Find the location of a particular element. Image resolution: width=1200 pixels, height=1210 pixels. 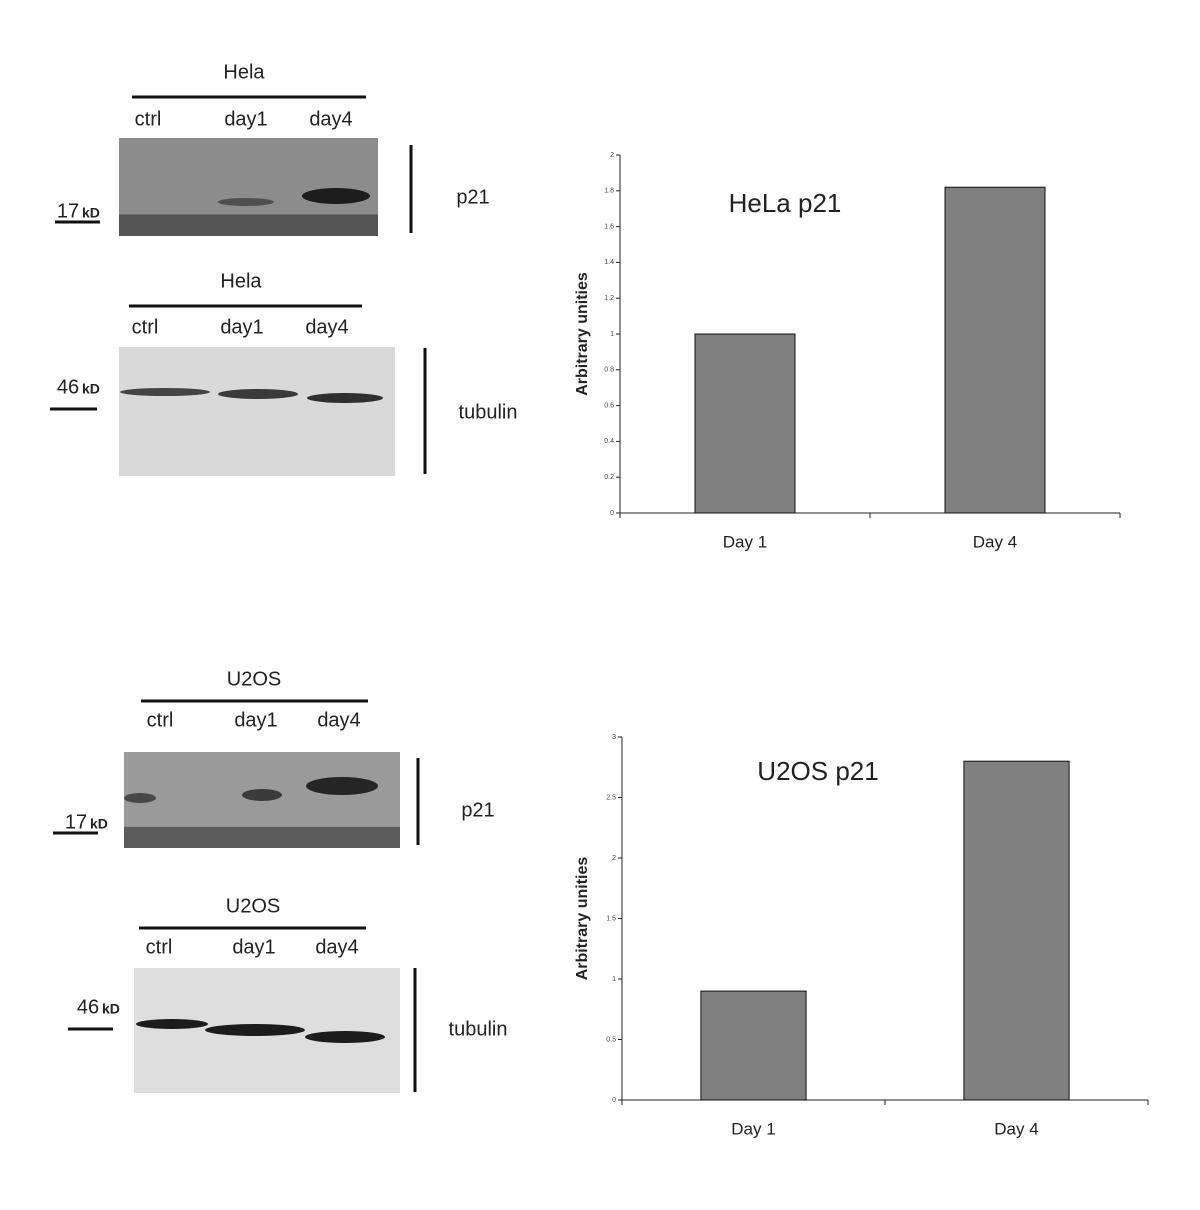

chart-title: U2OS p21 is located at coordinates (817, 771).